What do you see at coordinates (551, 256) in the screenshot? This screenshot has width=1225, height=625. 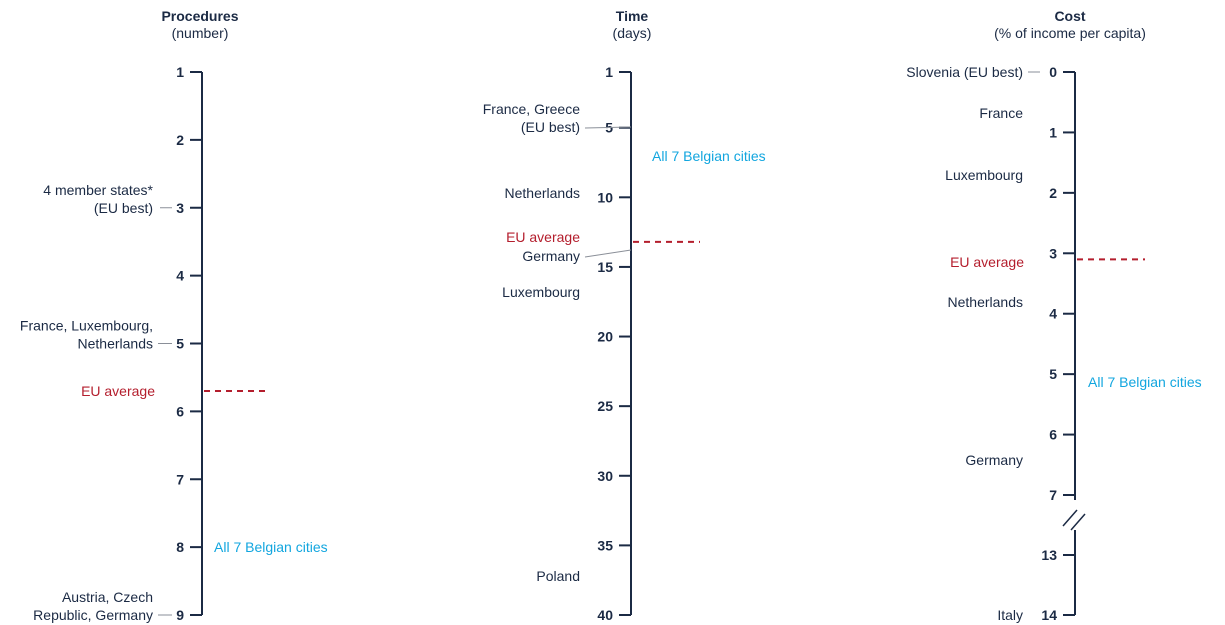 I see `time-country-label: Germany` at bounding box center [551, 256].